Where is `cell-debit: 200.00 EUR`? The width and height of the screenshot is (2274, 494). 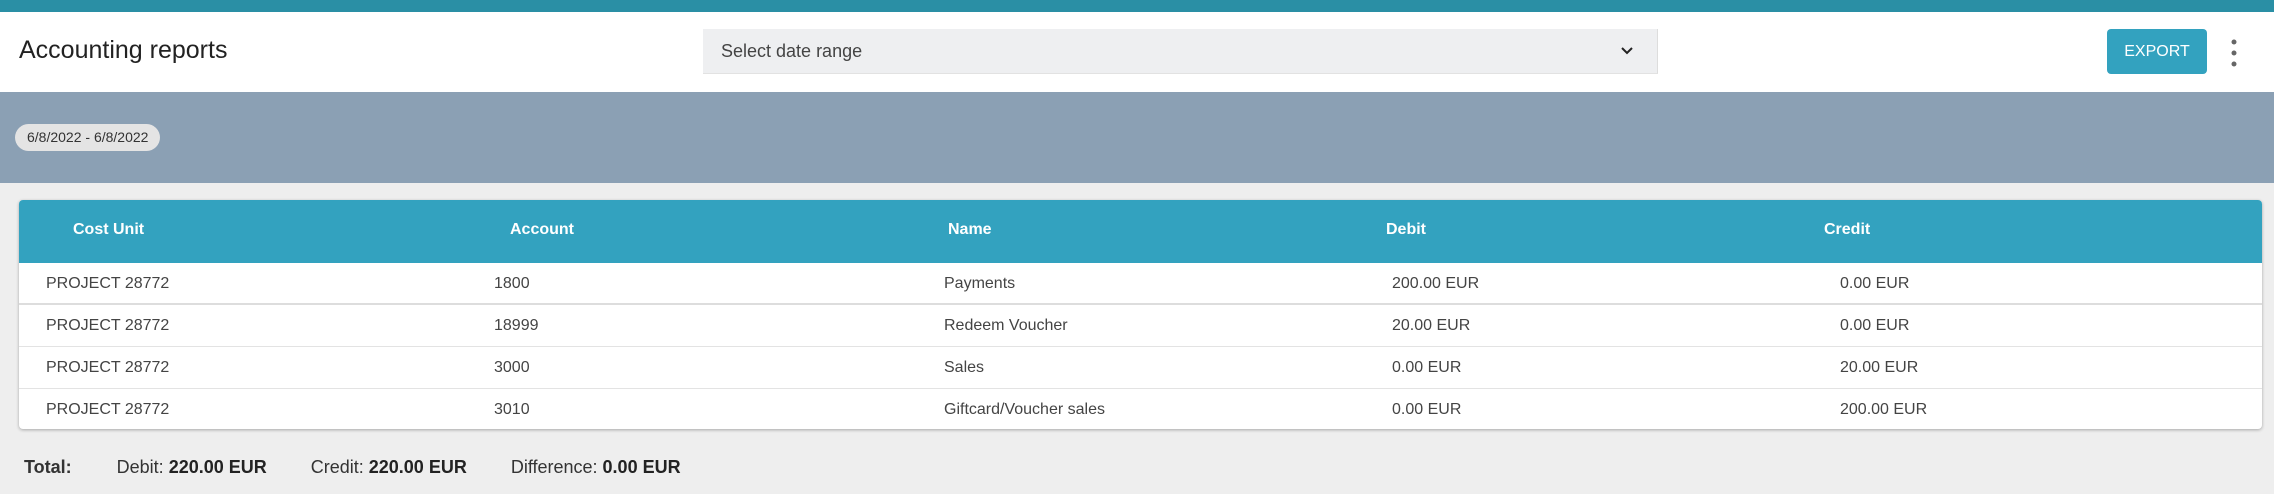
cell-debit: 200.00 EUR is located at coordinates (1436, 283).